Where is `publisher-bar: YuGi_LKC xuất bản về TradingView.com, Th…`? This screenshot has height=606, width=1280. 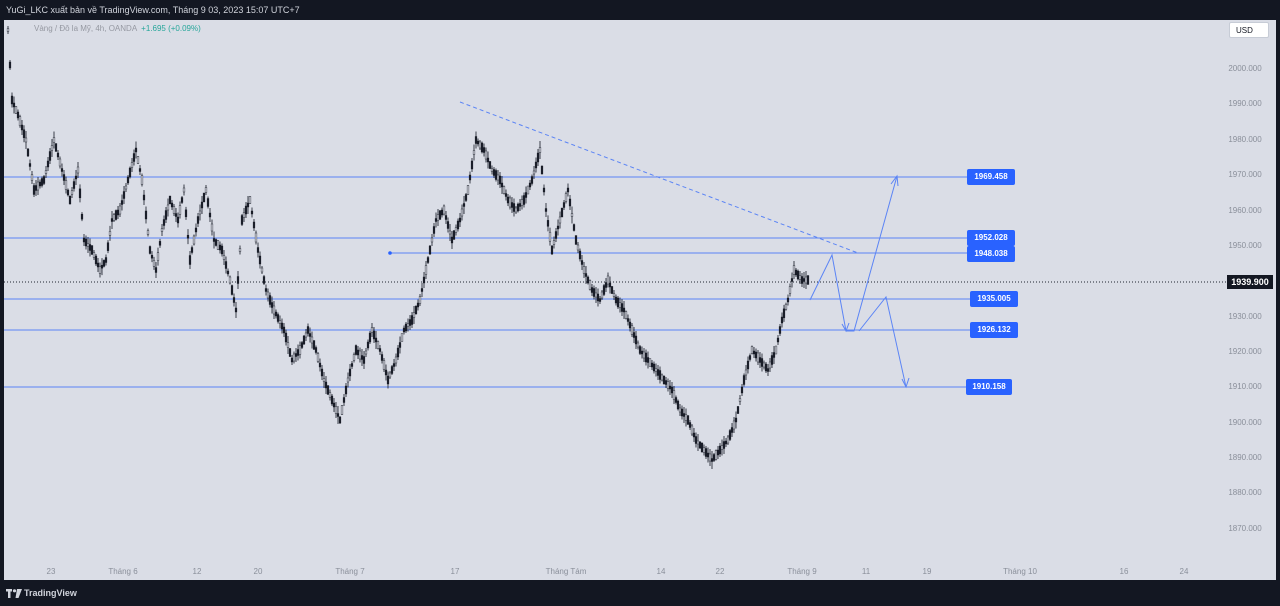 publisher-bar: YuGi_LKC xuất bản về TradingView.com, Th… is located at coordinates (640, 10).